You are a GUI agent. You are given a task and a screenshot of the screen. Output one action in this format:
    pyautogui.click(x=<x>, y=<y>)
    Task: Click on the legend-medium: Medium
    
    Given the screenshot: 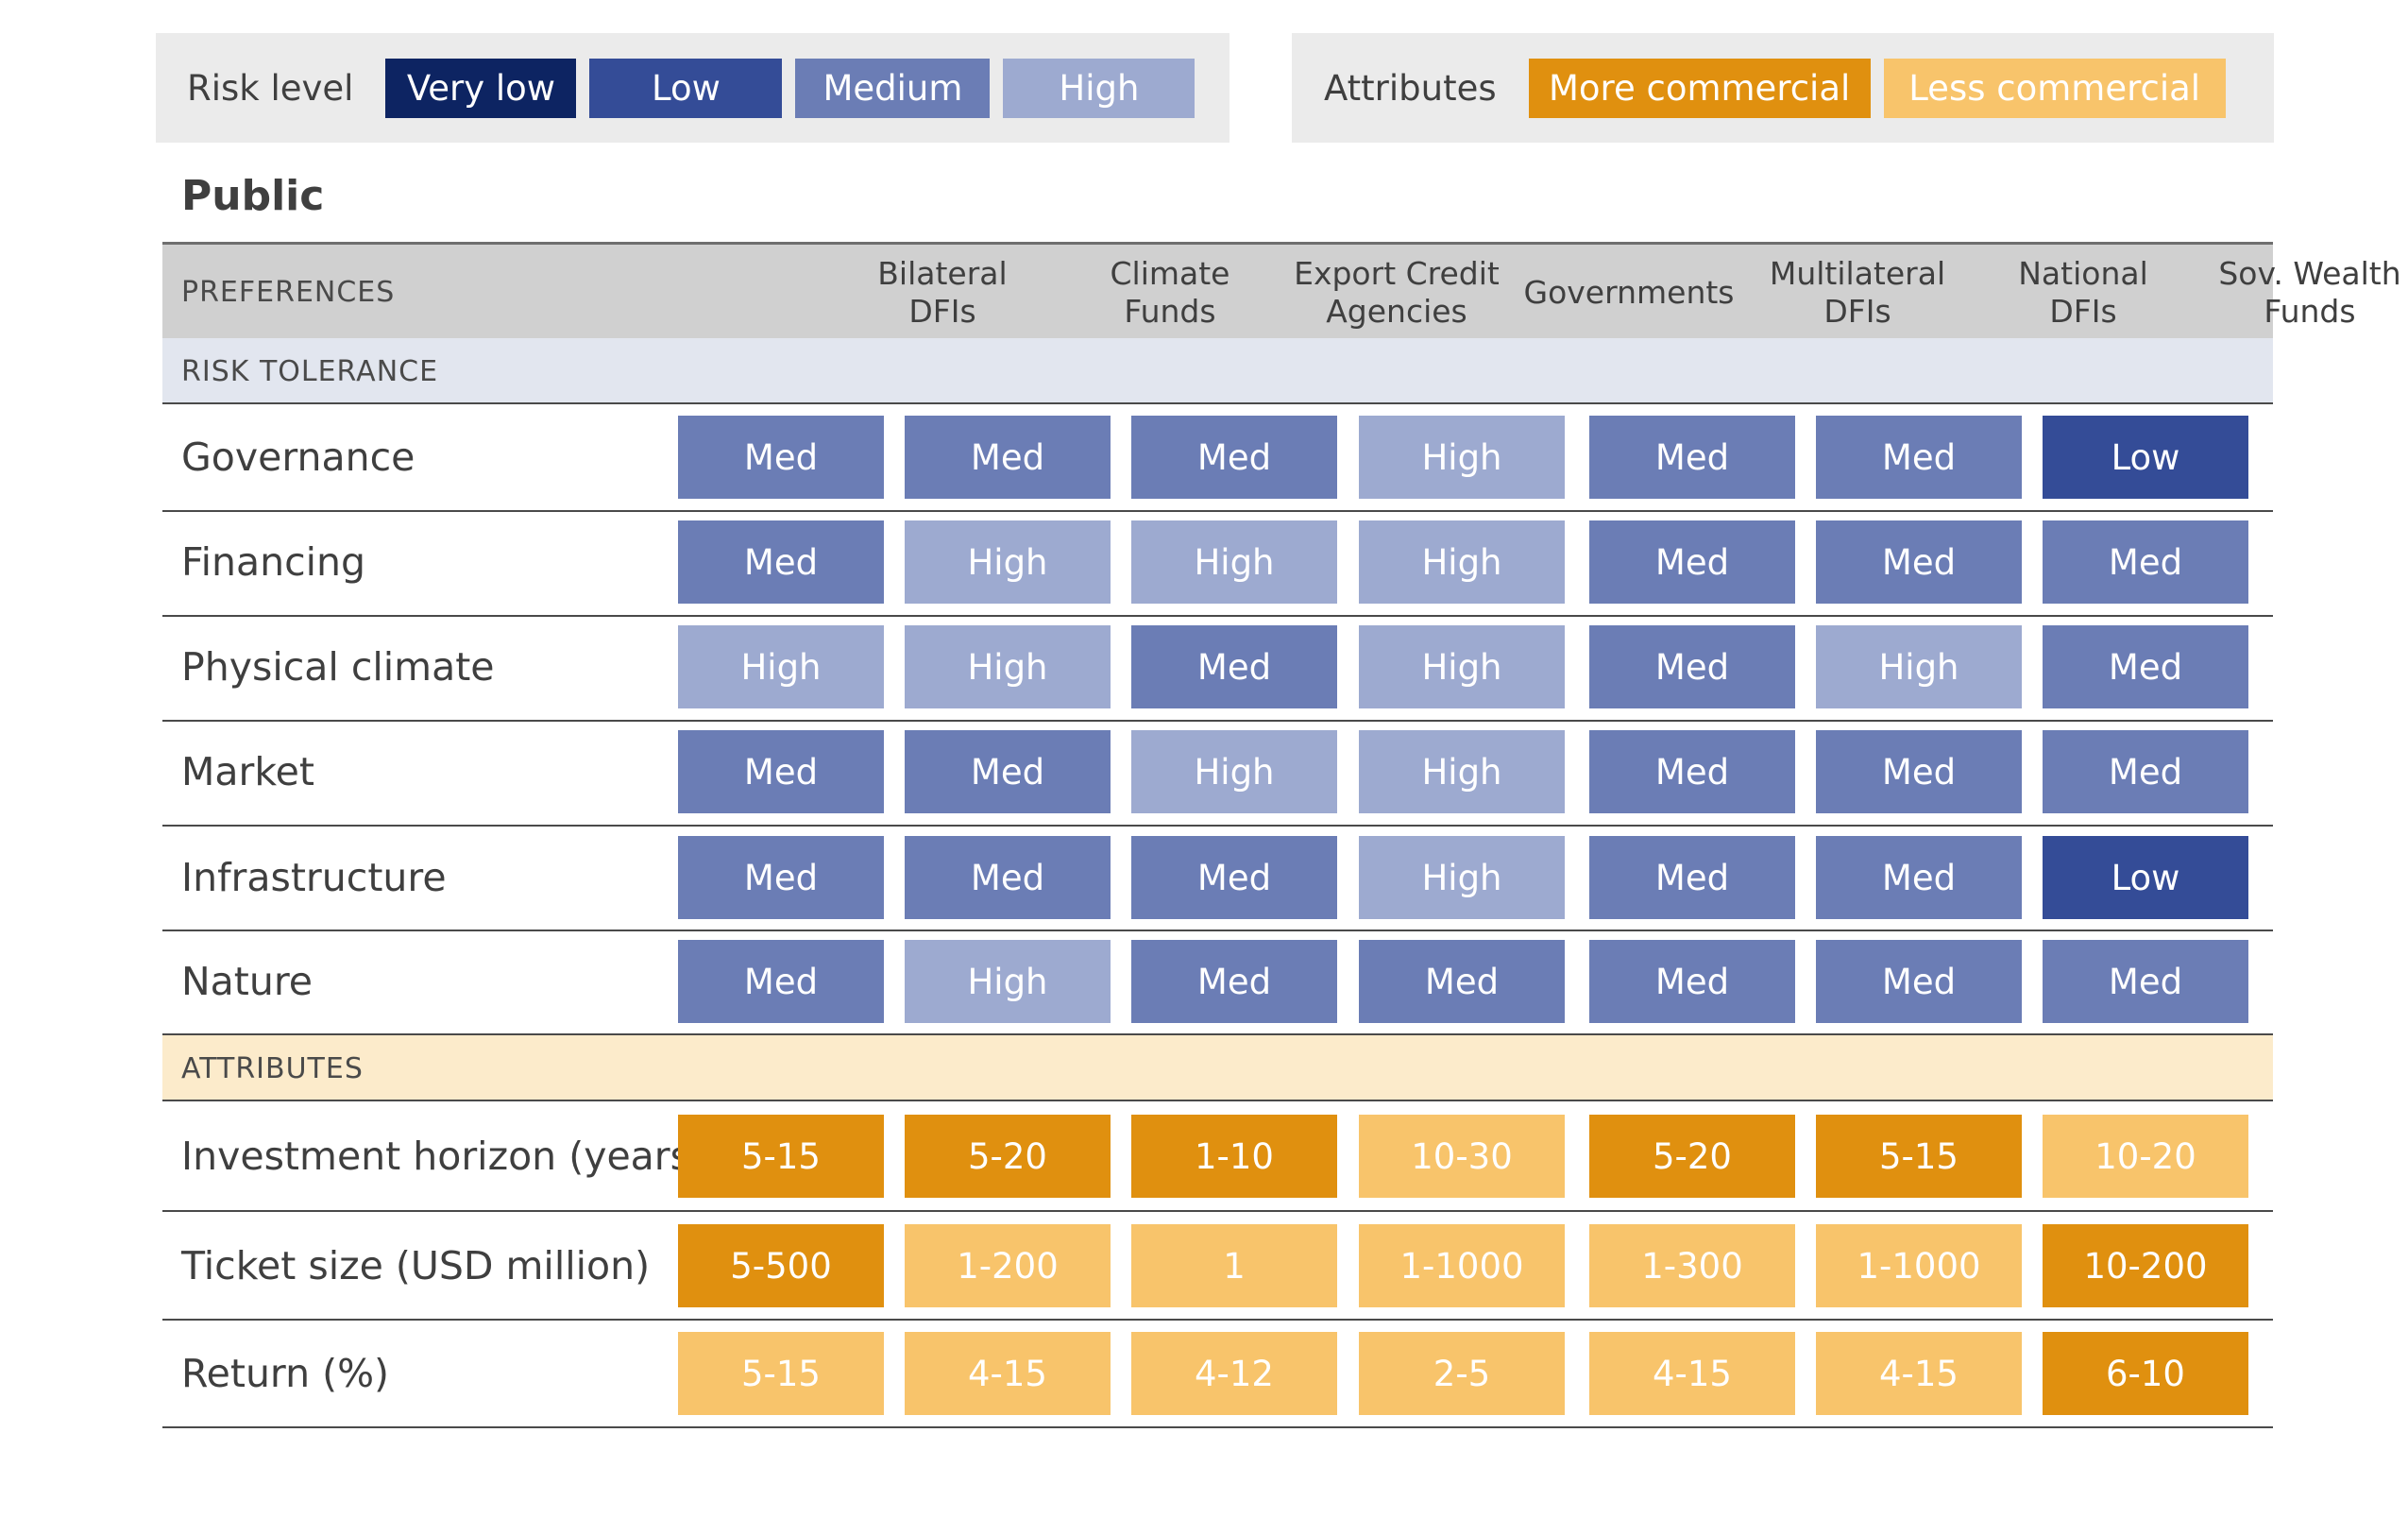 What is the action you would take?
    pyautogui.click(x=893, y=88)
    